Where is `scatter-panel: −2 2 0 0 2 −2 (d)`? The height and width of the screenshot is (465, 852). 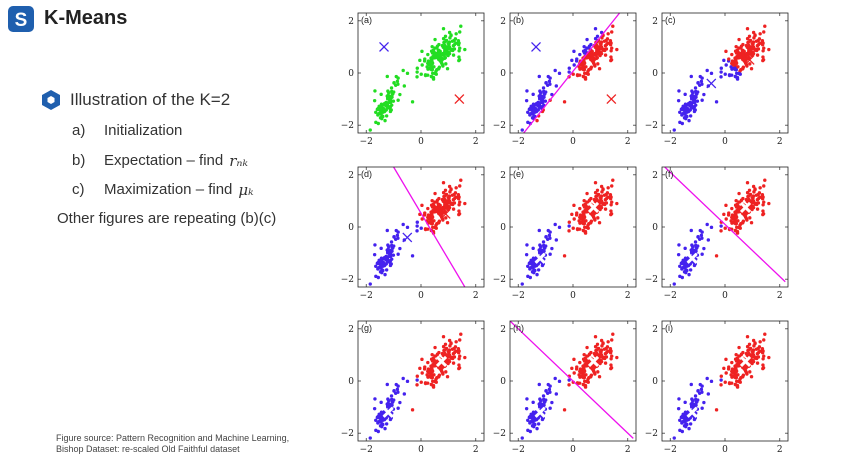
scatter-panel: −2 2 0 0 2 −2 (d) is located at coordinates (413, 233).